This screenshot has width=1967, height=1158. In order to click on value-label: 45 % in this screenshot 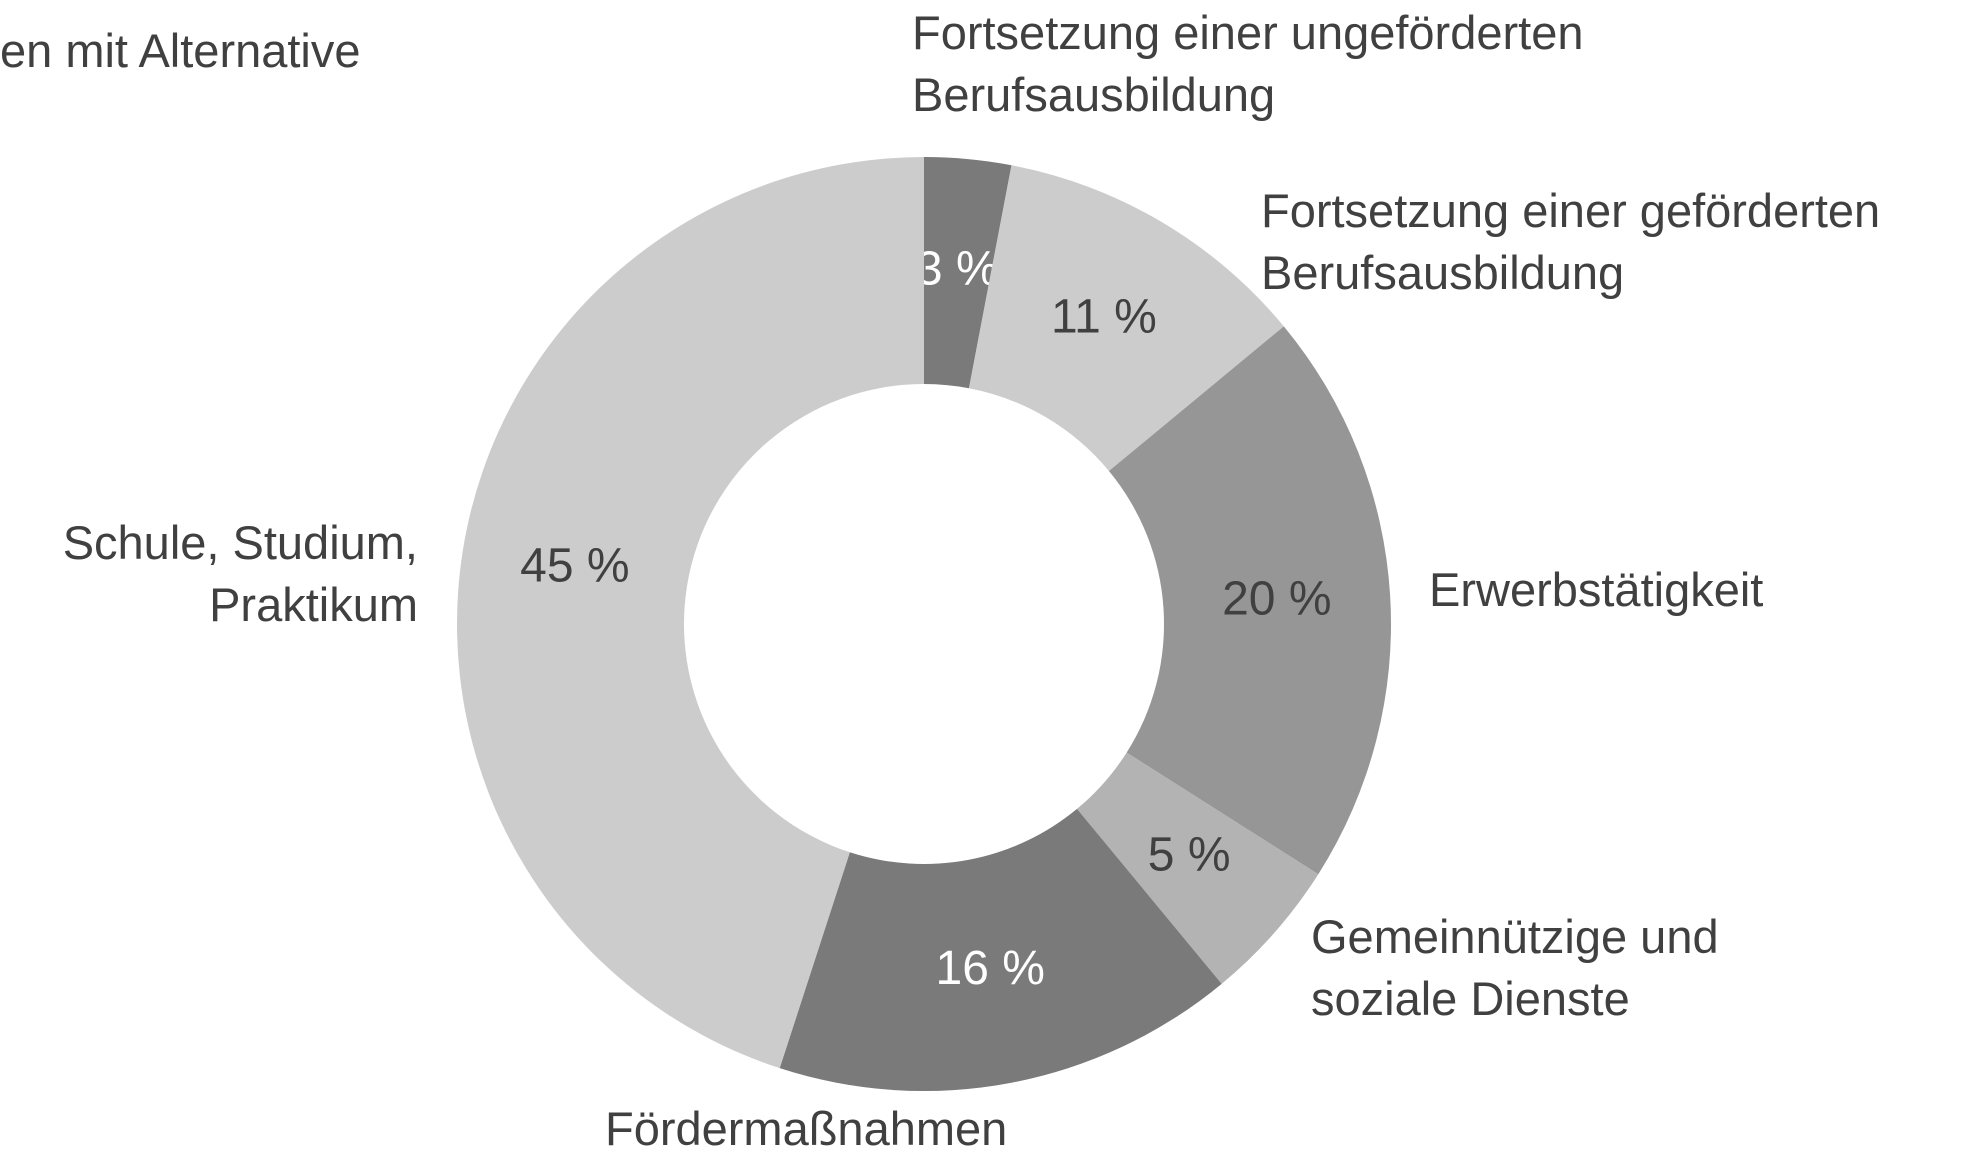, I will do `click(574, 565)`.